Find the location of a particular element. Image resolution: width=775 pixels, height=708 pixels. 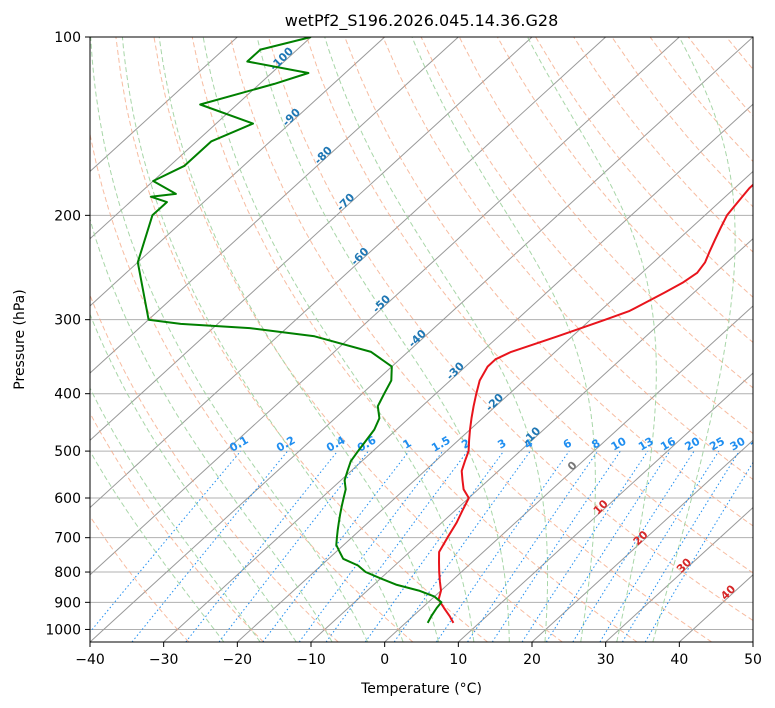

x-tick-label: −10 is located at coordinates (311, 660).